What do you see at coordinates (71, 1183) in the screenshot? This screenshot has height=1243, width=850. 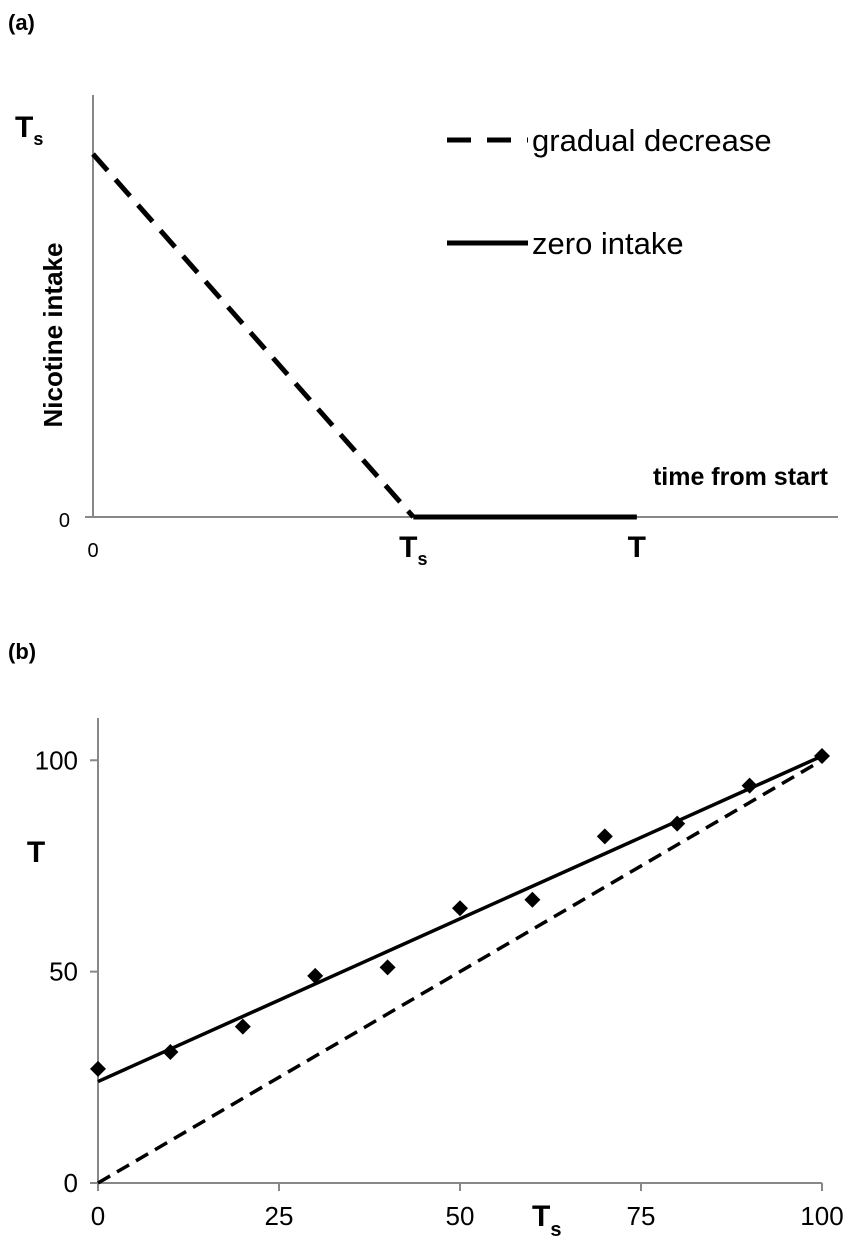 I see `y-tick-label: 0` at bounding box center [71, 1183].